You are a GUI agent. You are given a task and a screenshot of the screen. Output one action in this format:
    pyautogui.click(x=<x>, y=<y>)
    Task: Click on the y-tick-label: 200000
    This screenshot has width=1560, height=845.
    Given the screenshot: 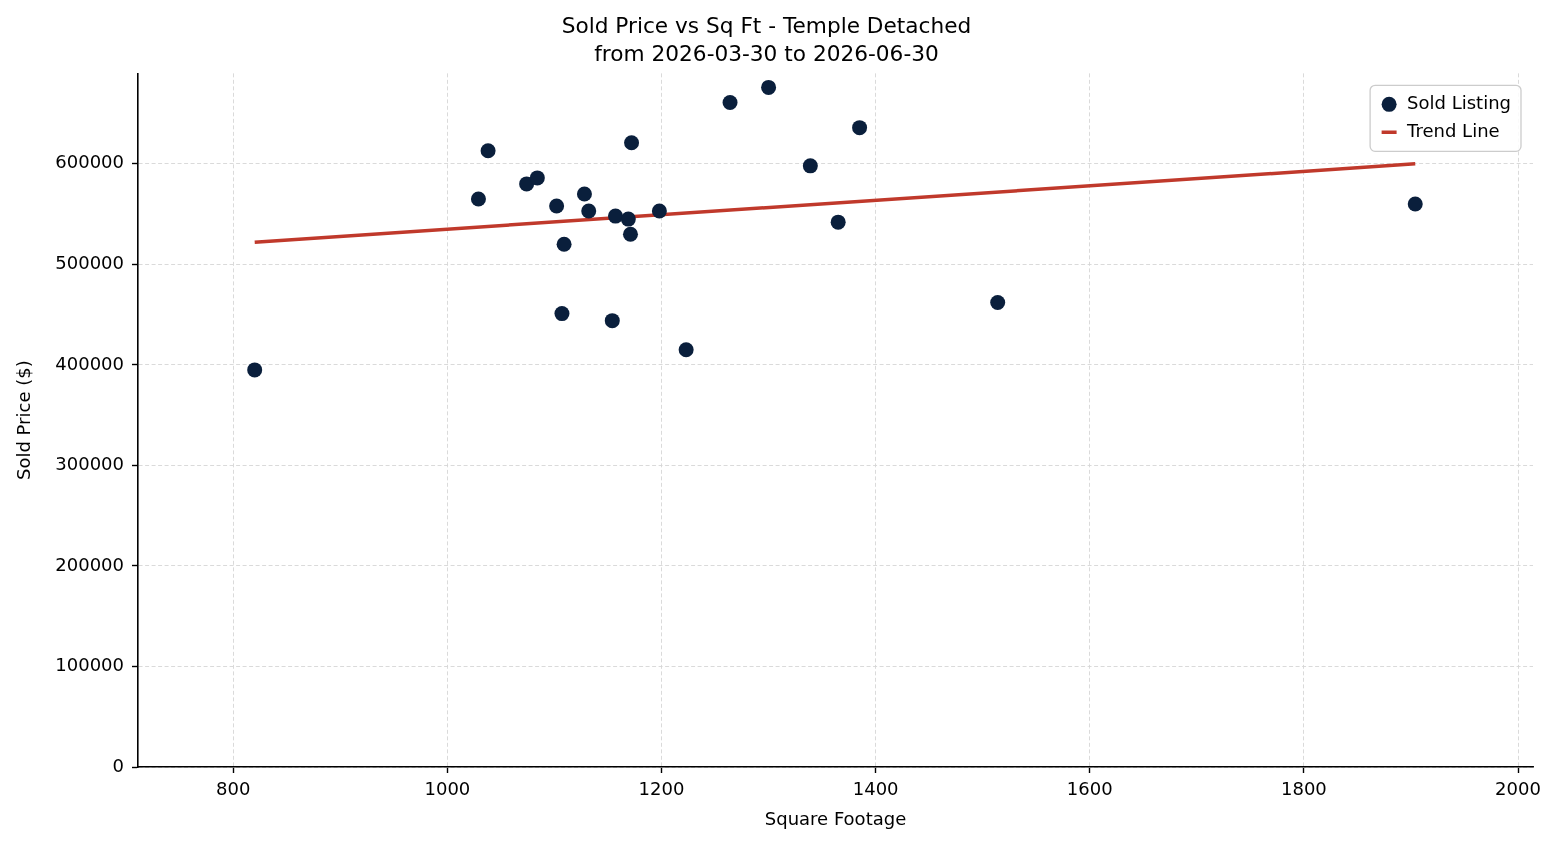 What is the action you would take?
    pyautogui.click(x=89, y=564)
    